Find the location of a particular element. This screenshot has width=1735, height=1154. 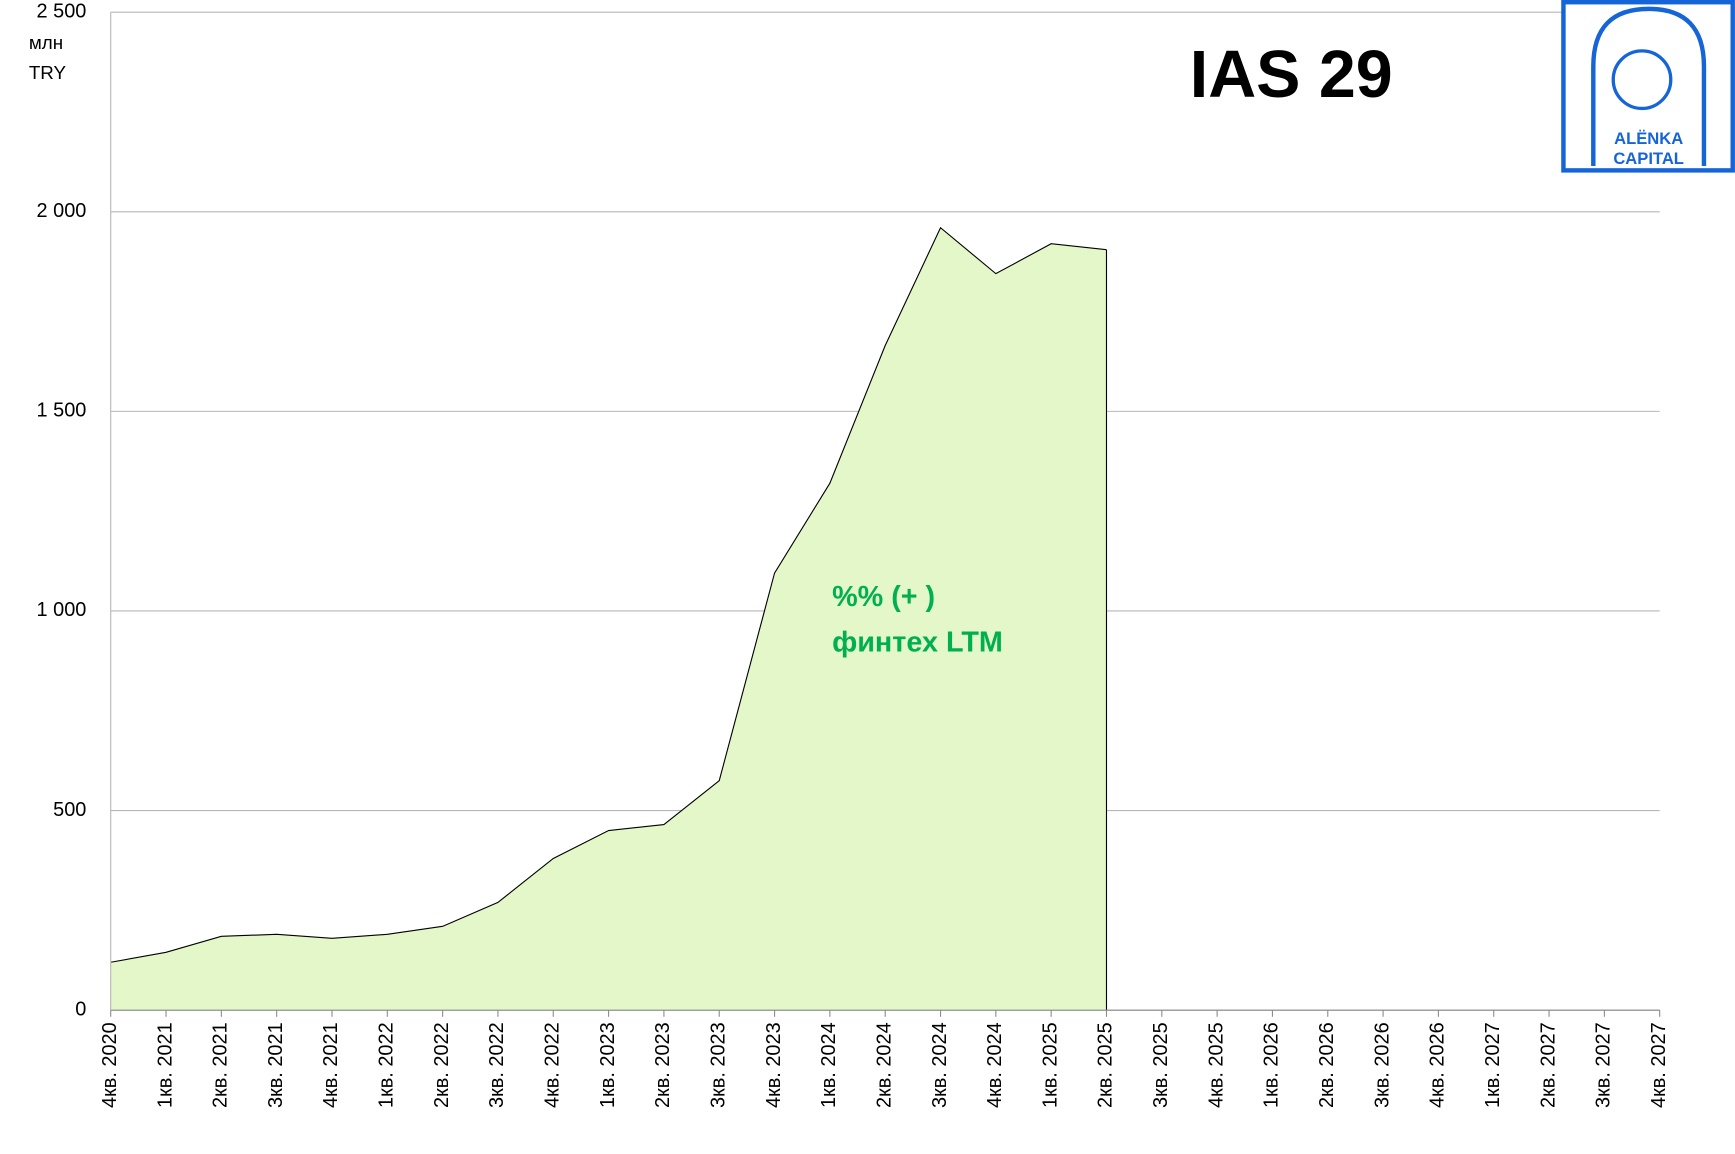

y-unit: TRY is located at coordinates (48, 72).